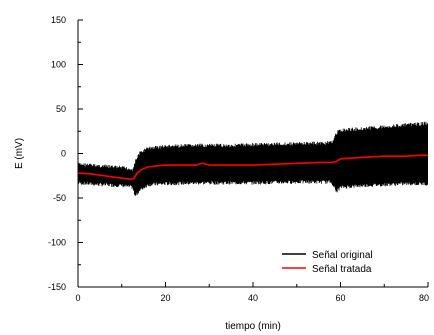 Image resolution: width=434 pixels, height=335 pixels. I want to click on y-tick-label: 0, so click(63, 154).